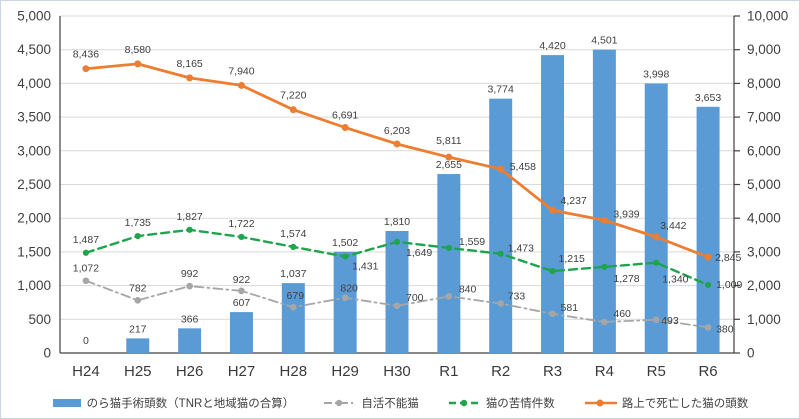 This screenshot has width=800, height=419. Describe the element at coordinates (34, 83) in the screenshot. I see `left-axis-tick-label: 4,000` at that location.